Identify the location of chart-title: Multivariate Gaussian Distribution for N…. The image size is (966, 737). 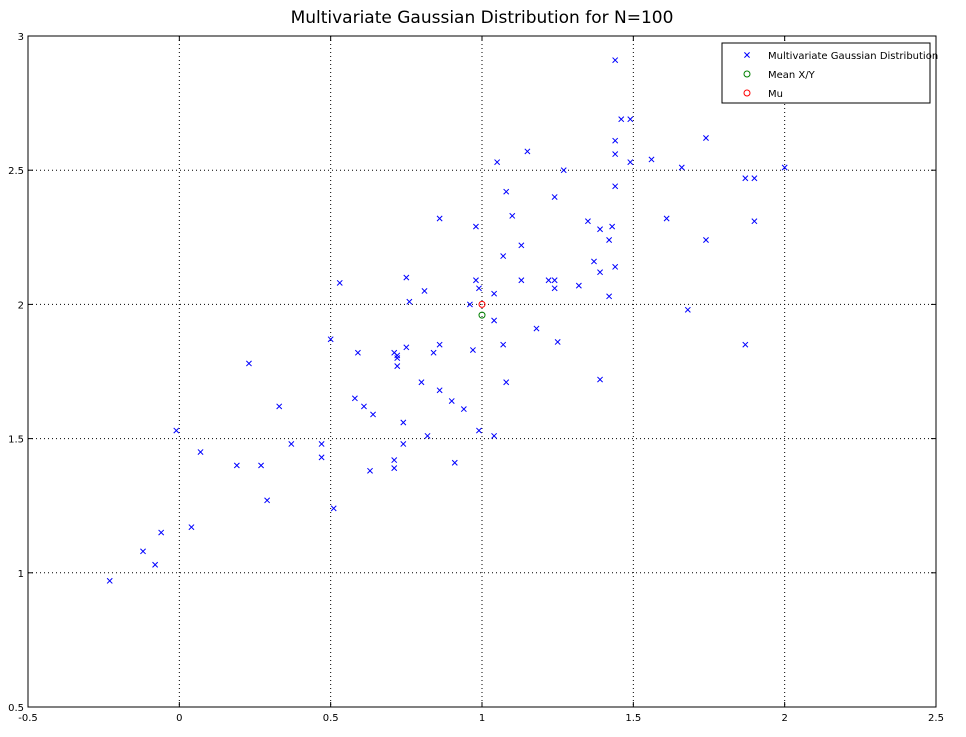
(482, 18).